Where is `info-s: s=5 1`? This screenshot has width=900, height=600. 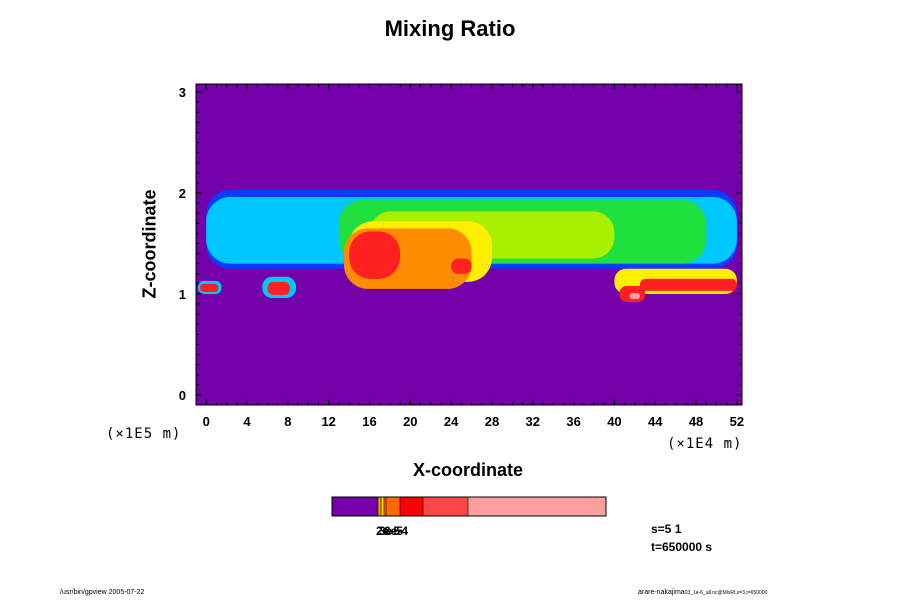 info-s: s=5 1 is located at coordinates (666, 529).